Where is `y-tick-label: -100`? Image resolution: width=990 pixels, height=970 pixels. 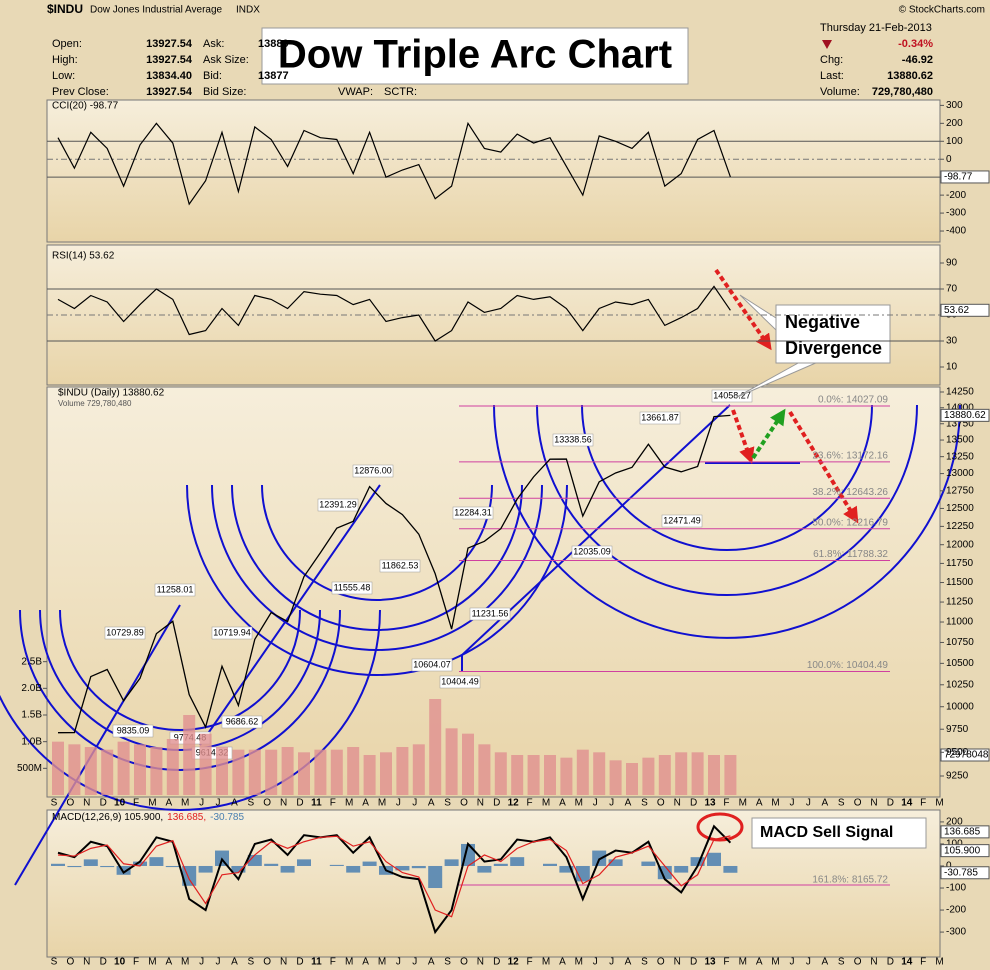 y-tick-label: -100 is located at coordinates (956, 888).